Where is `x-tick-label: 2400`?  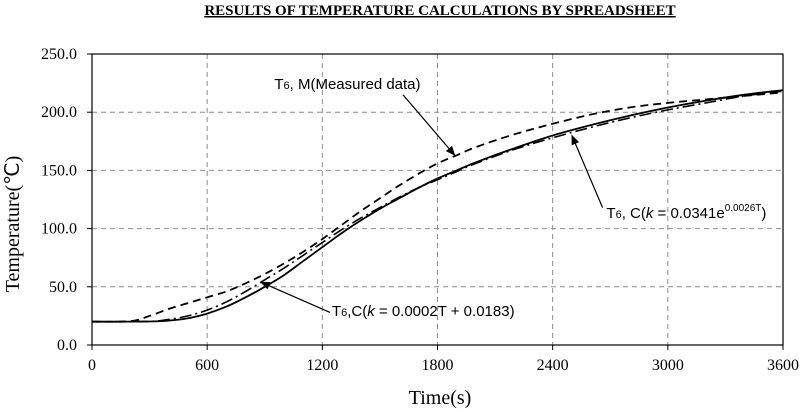 x-tick-label: 2400 is located at coordinates (553, 365).